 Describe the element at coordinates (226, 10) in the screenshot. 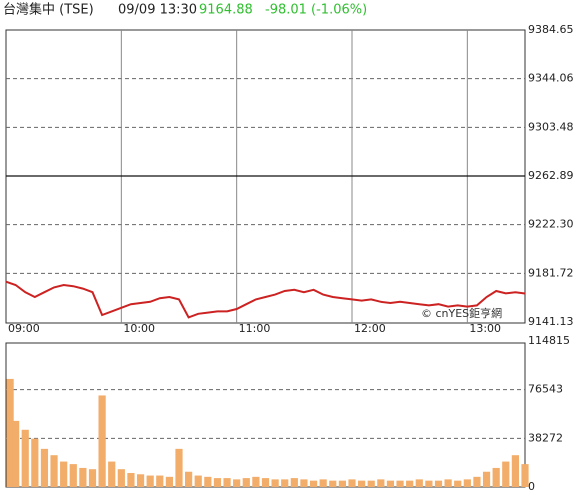

I see `last-price: 9164.88` at that location.